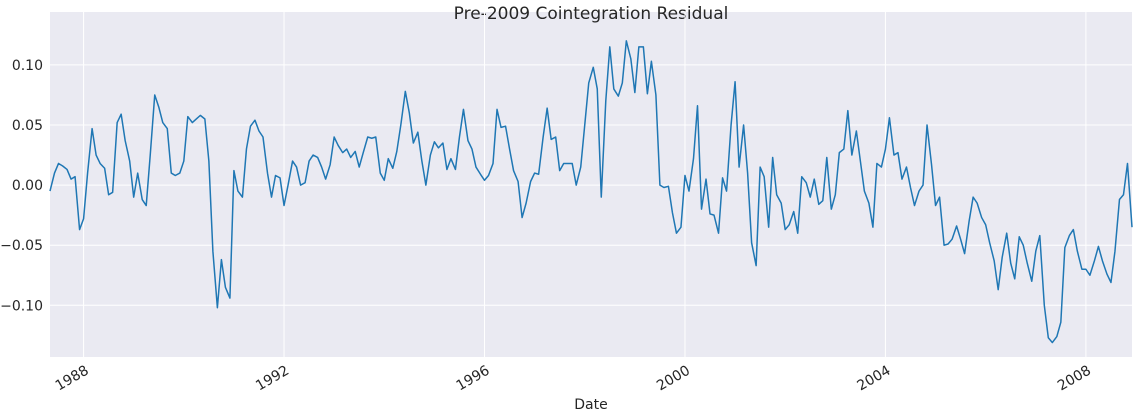  Describe the element at coordinates (27, 126) in the screenshot. I see `y-tick-label: 0.05` at that location.